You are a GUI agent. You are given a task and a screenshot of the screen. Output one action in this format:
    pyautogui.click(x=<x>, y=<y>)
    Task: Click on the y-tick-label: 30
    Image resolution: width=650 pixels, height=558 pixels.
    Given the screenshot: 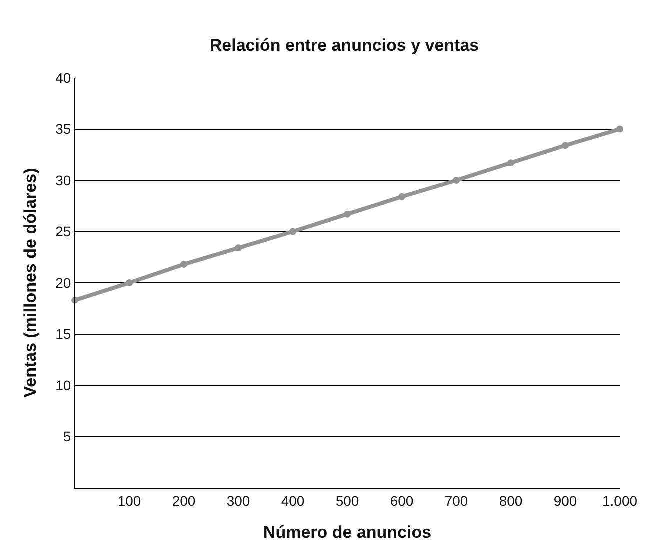 What is the action you would take?
    pyautogui.click(x=64, y=180)
    